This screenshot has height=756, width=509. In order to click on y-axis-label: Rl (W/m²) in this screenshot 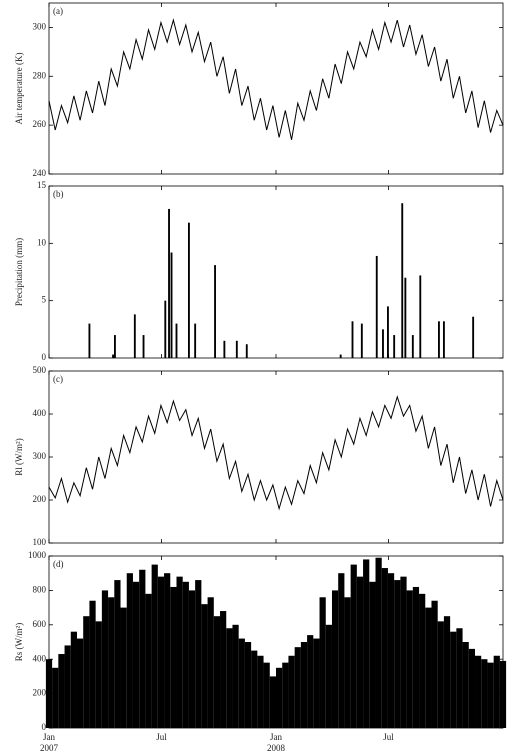, I will do `click(19, 456)`.